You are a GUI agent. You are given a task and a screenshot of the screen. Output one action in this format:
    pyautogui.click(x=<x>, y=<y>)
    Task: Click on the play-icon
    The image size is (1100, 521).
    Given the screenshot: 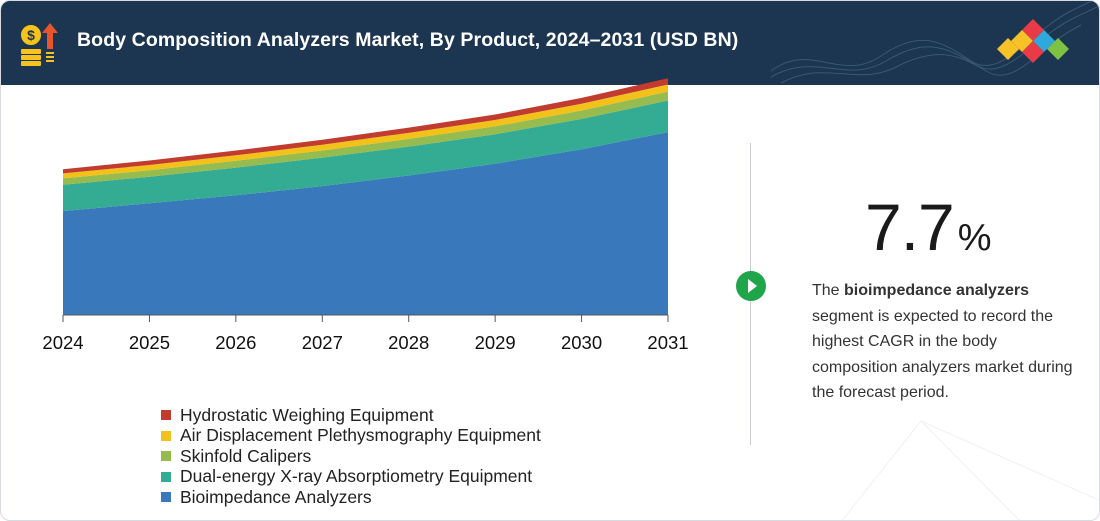 What is the action you would take?
    pyautogui.click(x=751, y=286)
    